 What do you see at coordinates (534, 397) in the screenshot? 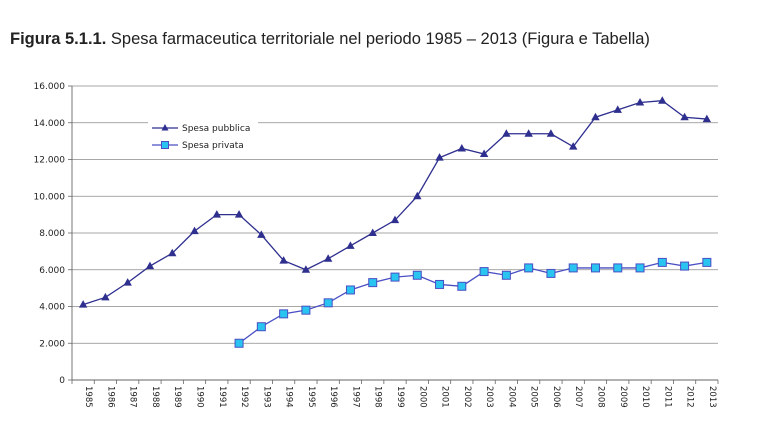
I see `x-tick-label: 2005` at bounding box center [534, 397].